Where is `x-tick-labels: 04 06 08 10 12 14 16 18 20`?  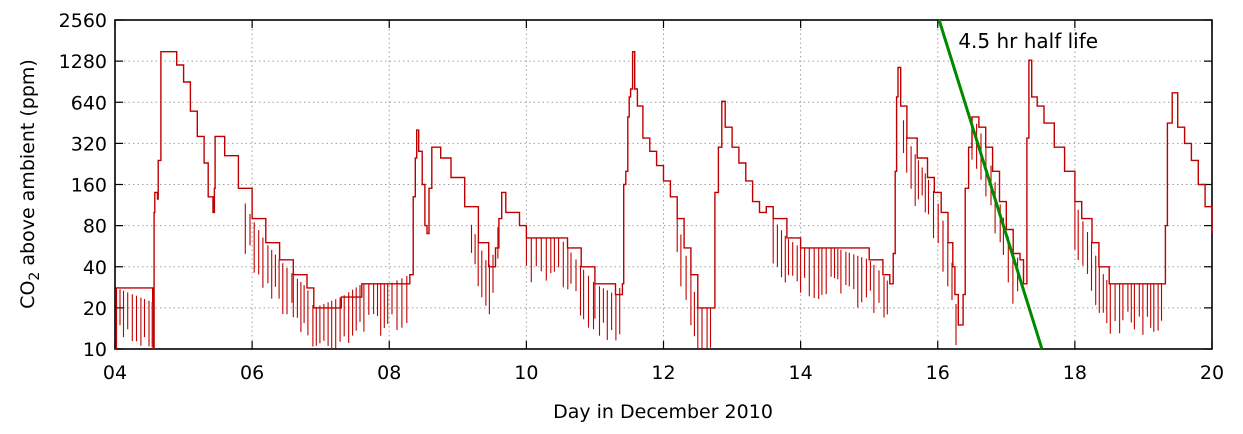
x-tick-labels: 04 06 08 10 12 14 16 18 20 is located at coordinates (663, 373).